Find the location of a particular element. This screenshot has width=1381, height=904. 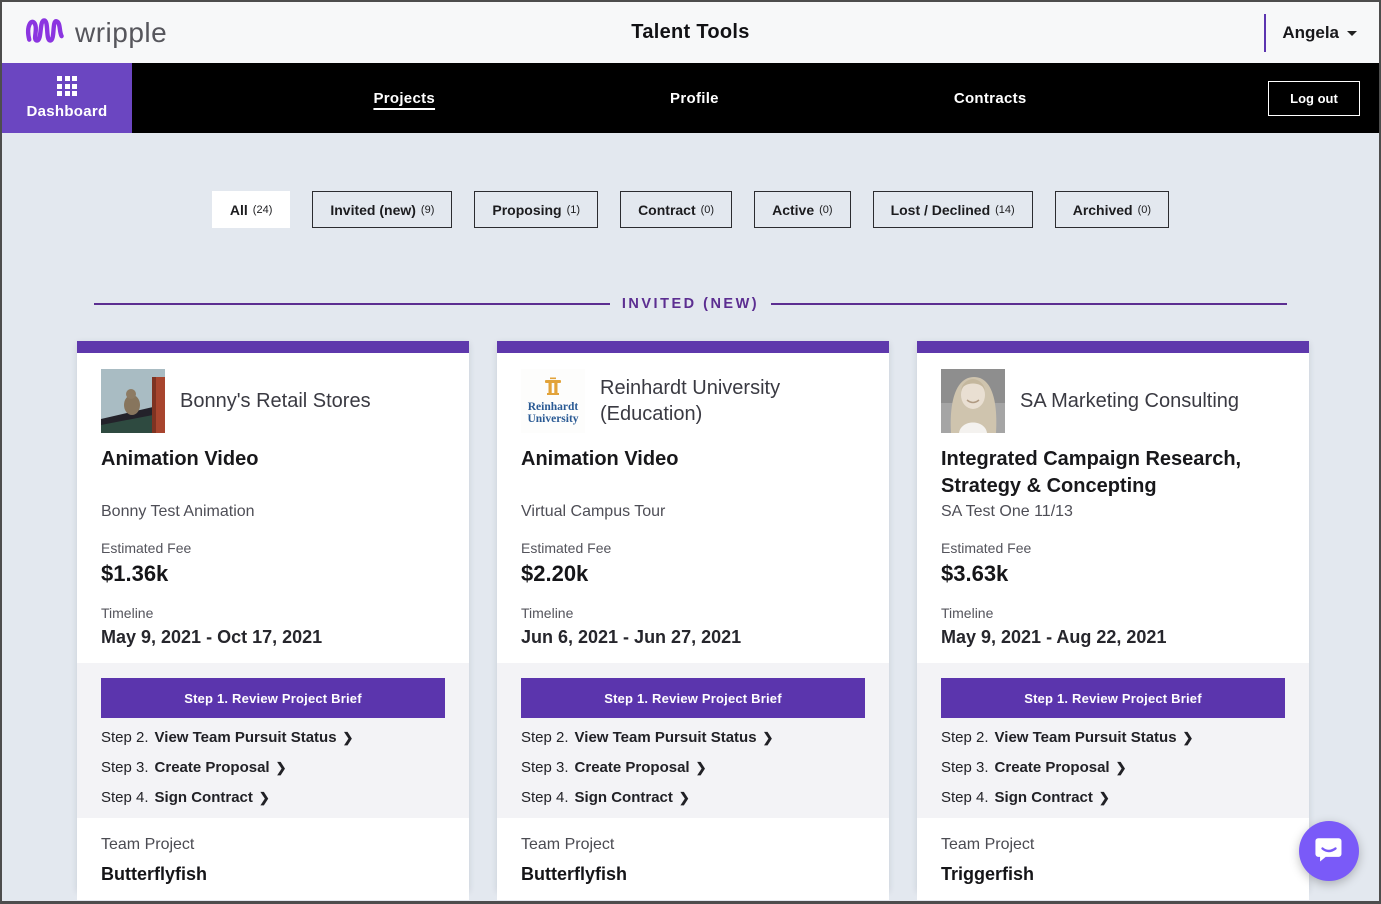

filter-contract: Contract (0) is located at coordinates (676, 209).